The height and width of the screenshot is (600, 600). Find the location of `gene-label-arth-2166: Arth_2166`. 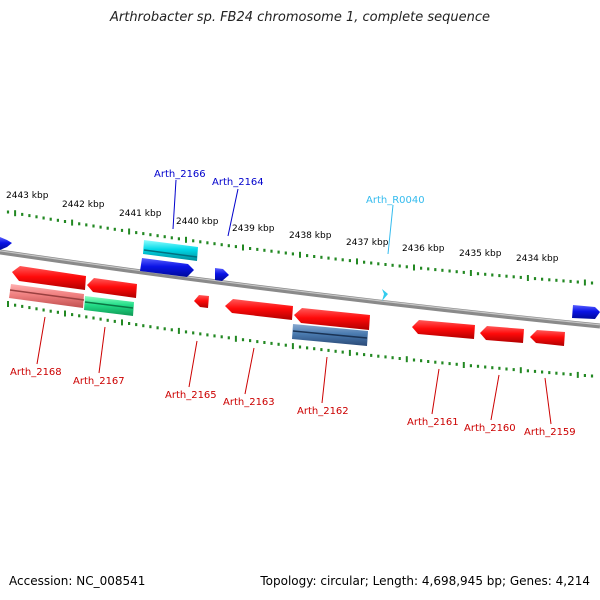

gene-label-arth-2166: Arth_2166 is located at coordinates (180, 174).